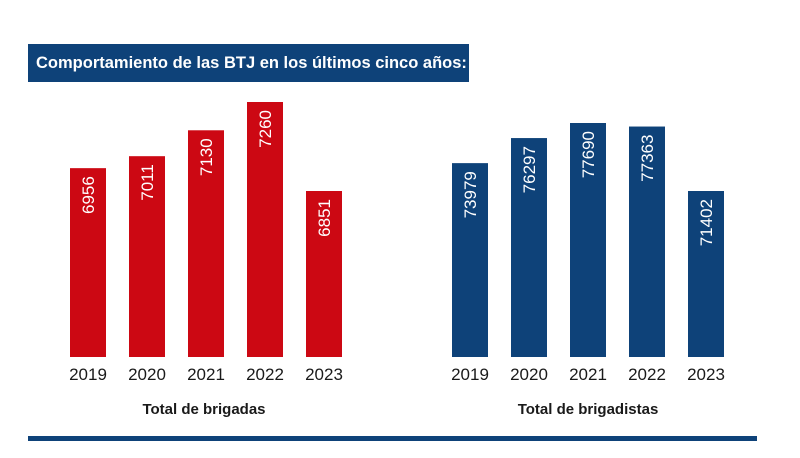 This screenshot has width=800, height=458. I want to click on bottom-divider, so click(392, 438).